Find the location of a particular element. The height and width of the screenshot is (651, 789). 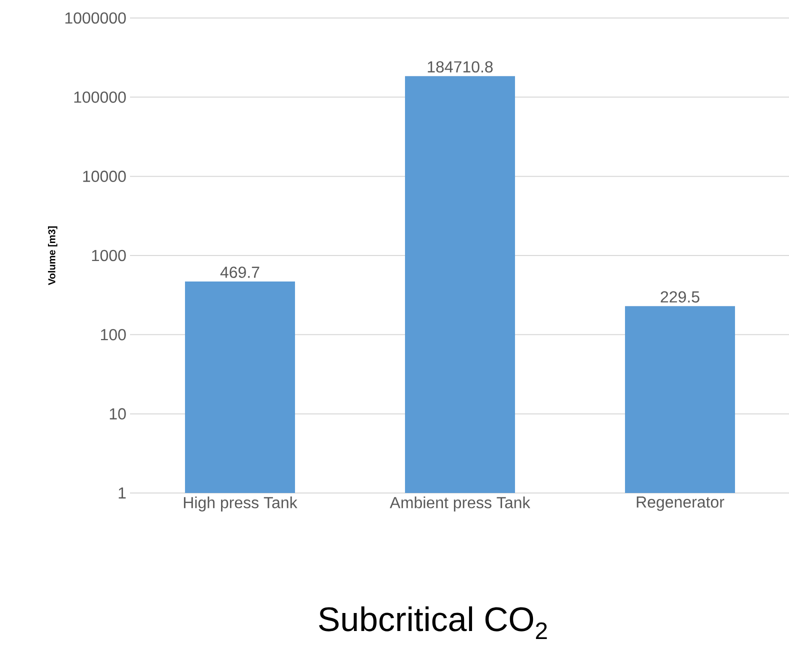

y-tick-label: 1000 is located at coordinates (109, 256).